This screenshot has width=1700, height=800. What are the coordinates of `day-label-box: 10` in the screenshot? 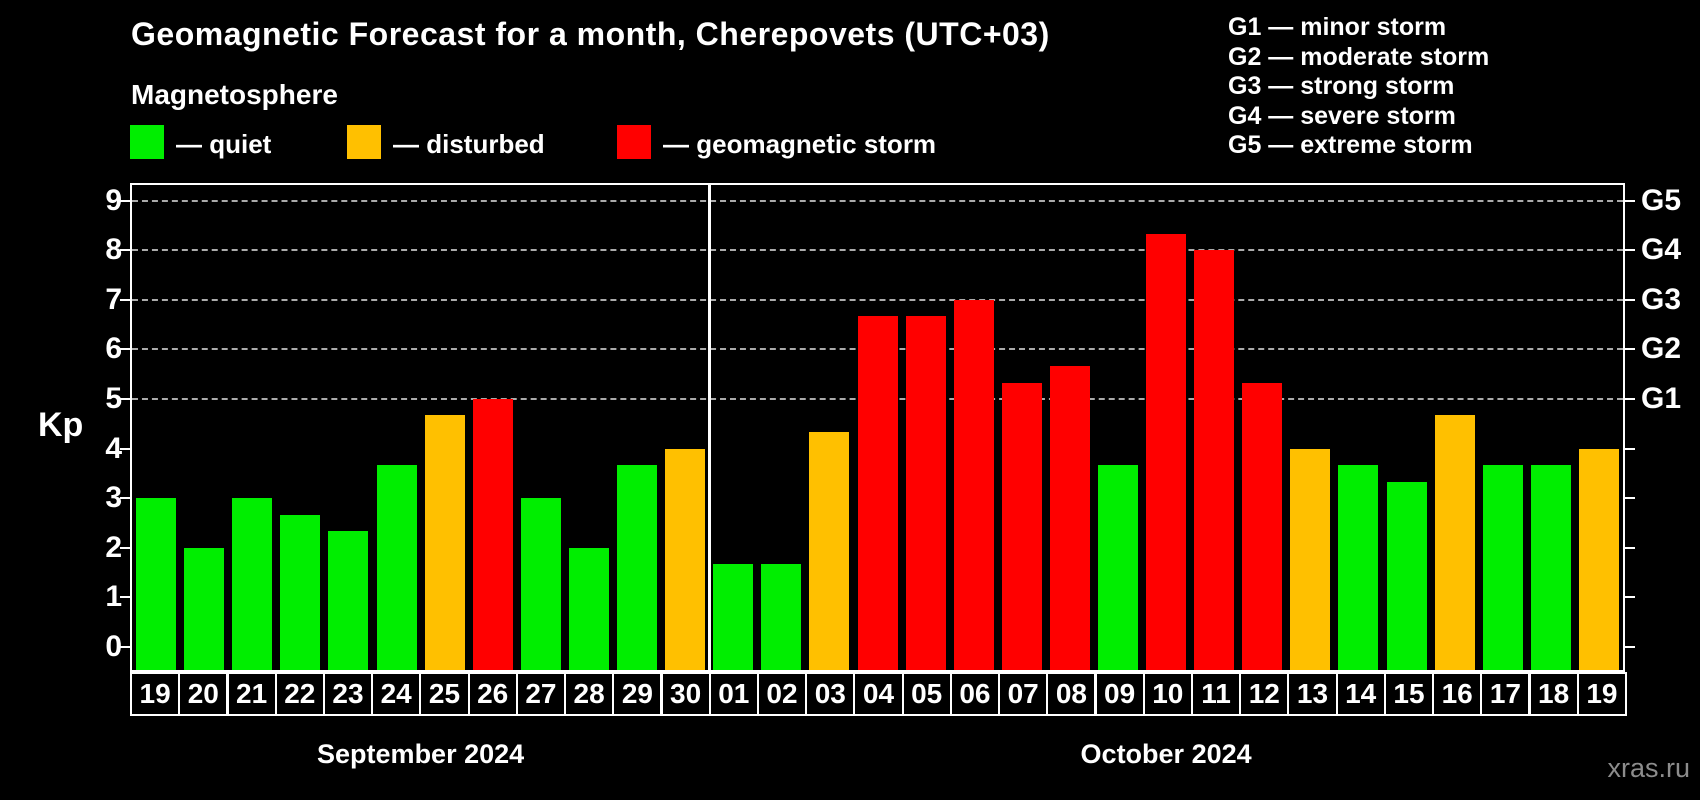 It's located at (1167, 694).